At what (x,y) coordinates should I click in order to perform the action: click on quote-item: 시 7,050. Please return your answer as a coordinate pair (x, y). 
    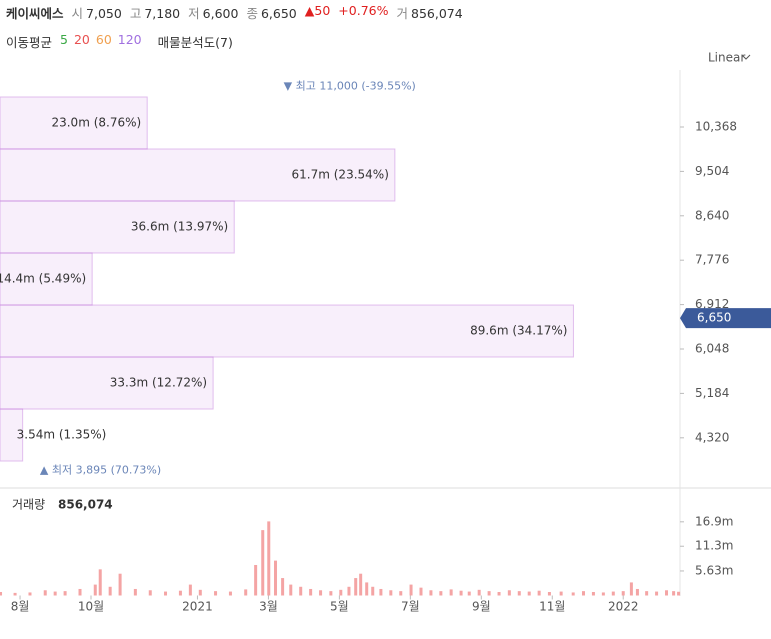
    Looking at the image, I should click on (97, 12).